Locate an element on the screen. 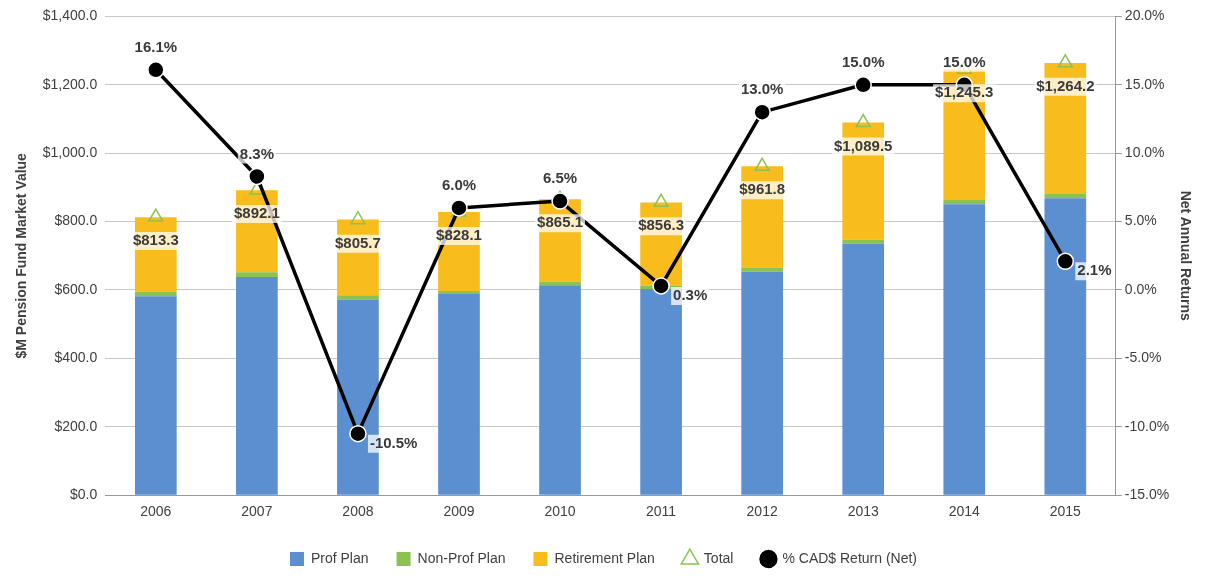  y-tick-label: $200.0 is located at coordinates (76, 425).